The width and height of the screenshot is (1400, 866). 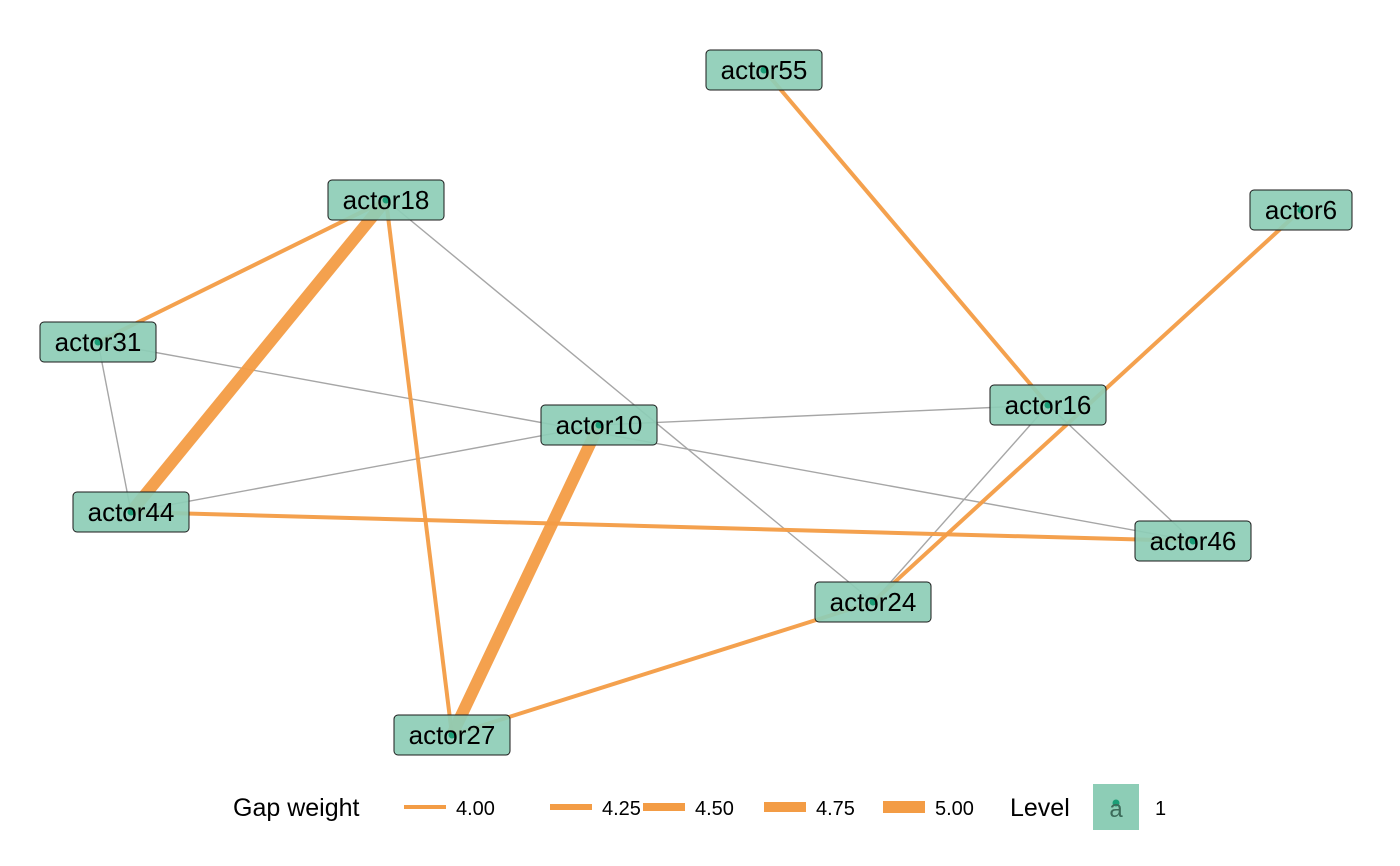 I want to click on node-point-actor10, so click(x=599, y=425).